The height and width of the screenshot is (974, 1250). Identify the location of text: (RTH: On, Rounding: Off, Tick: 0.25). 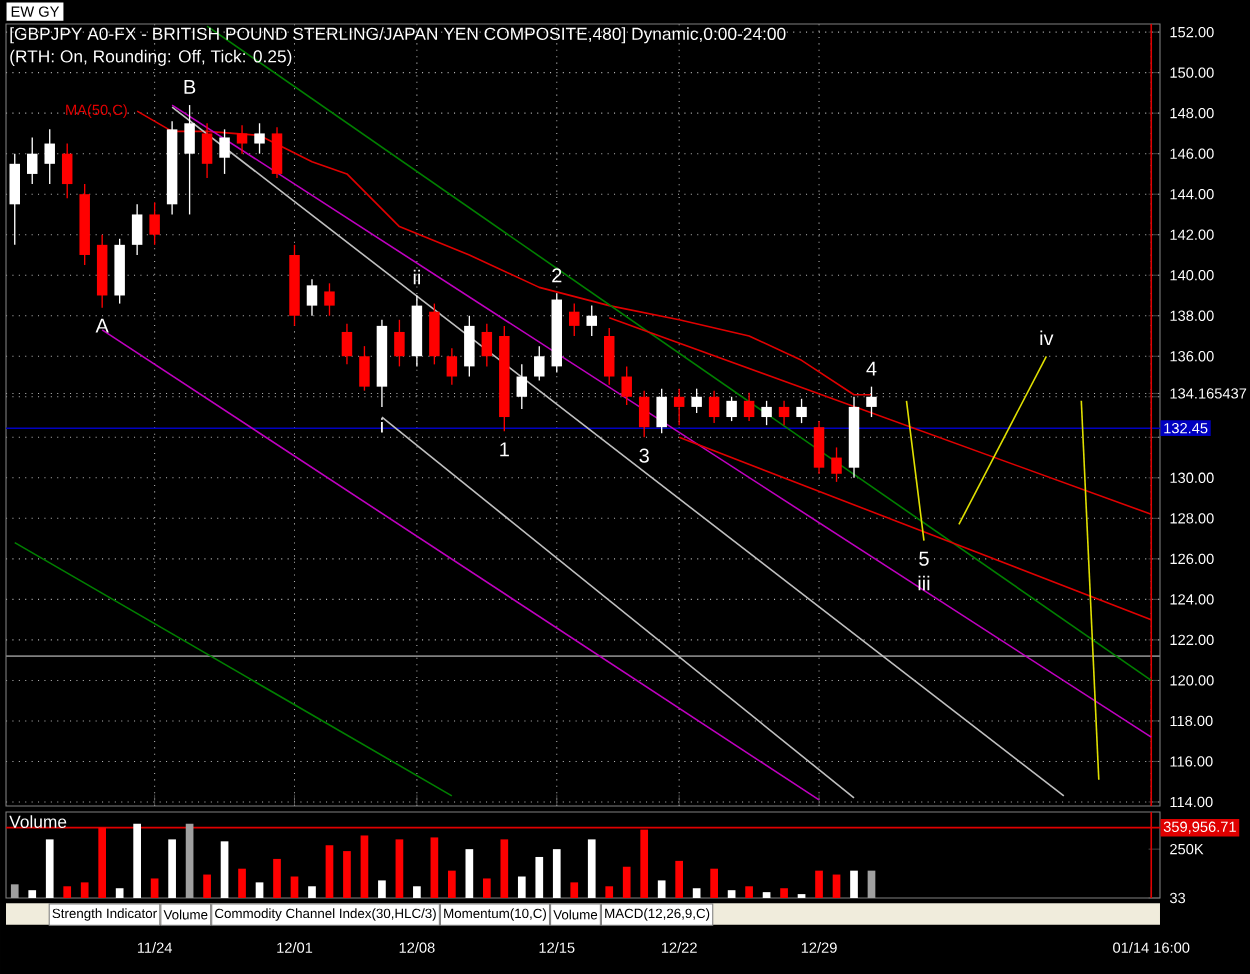
(151, 57).